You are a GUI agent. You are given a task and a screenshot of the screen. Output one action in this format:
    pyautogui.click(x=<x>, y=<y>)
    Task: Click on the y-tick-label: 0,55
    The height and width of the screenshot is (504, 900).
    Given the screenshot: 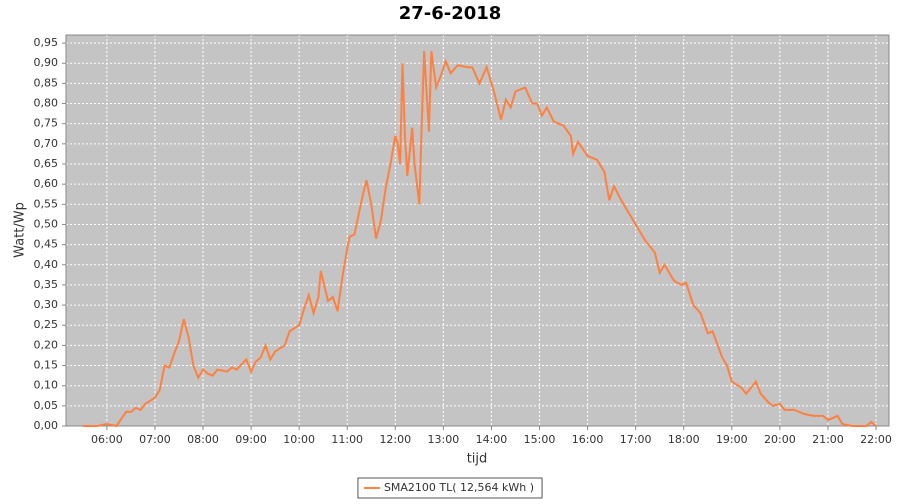 What is the action you would take?
    pyautogui.click(x=46, y=203)
    